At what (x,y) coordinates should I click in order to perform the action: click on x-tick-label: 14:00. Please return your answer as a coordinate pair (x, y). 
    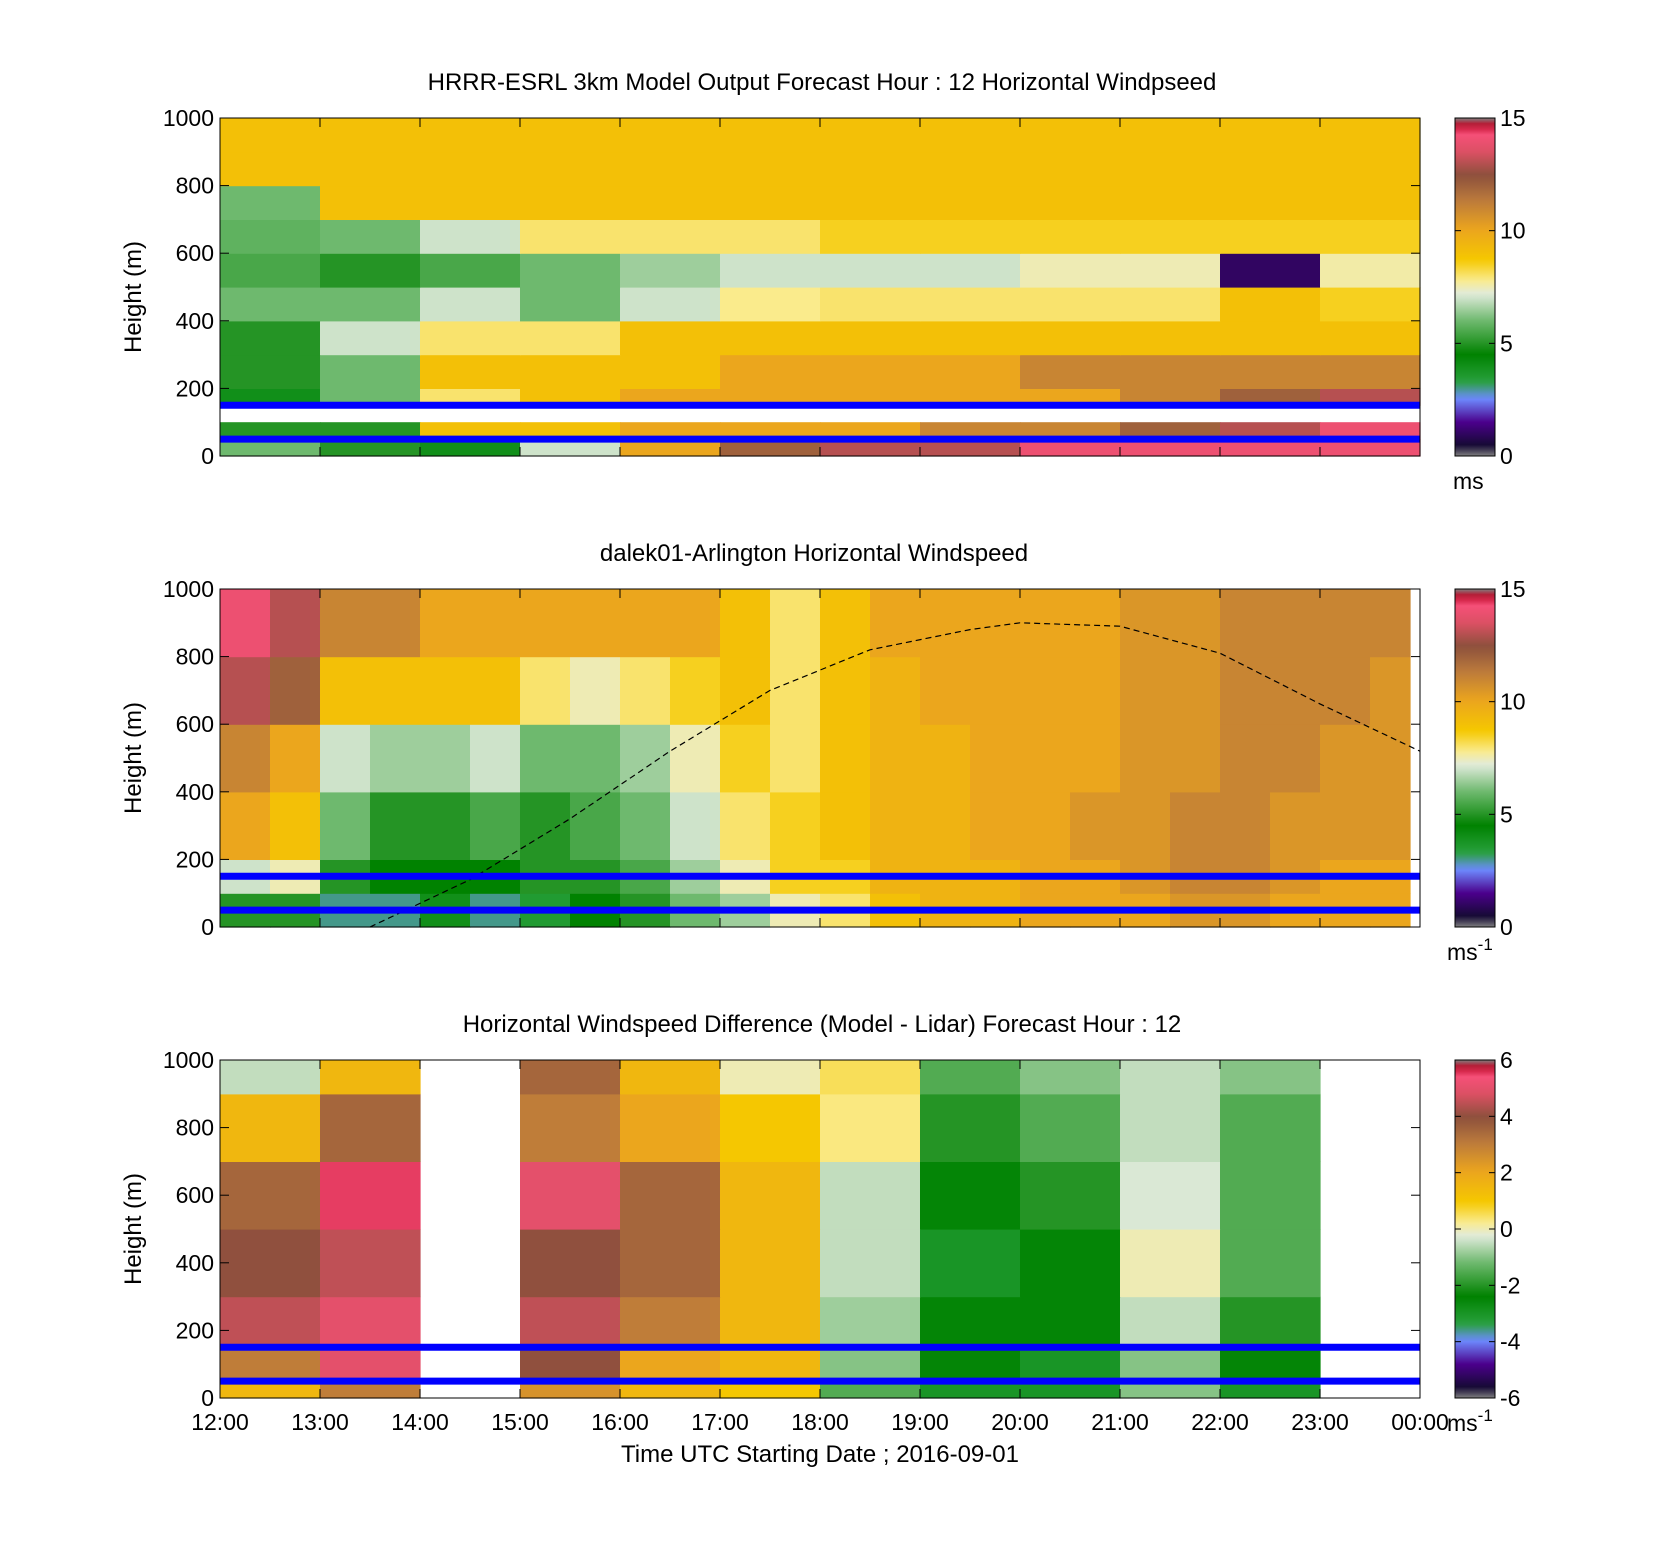
    Looking at the image, I should click on (420, 1422).